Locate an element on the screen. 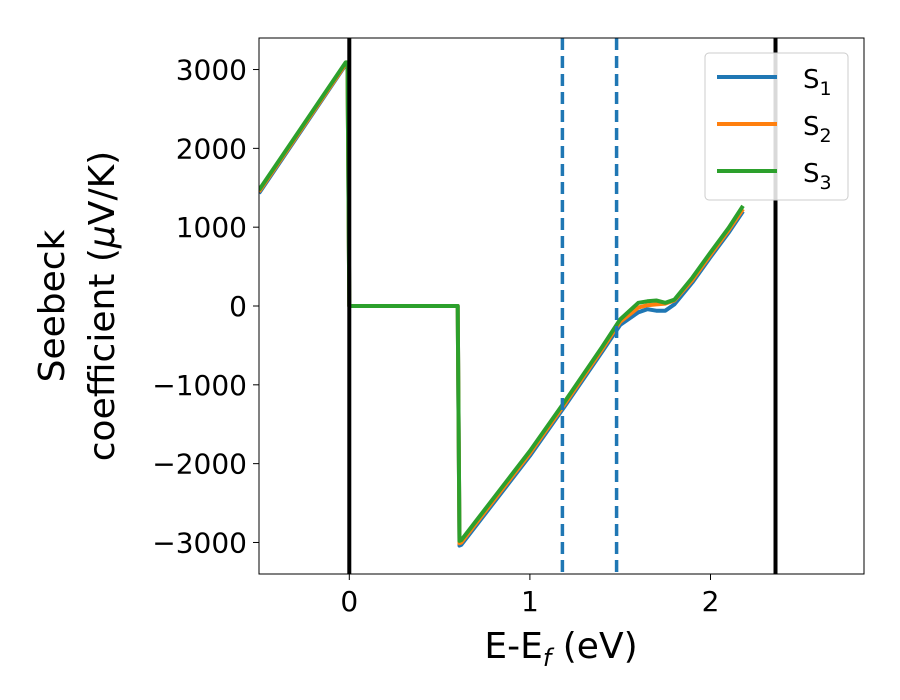 The image size is (900, 700). x-tick-label: 2 is located at coordinates (711, 601).